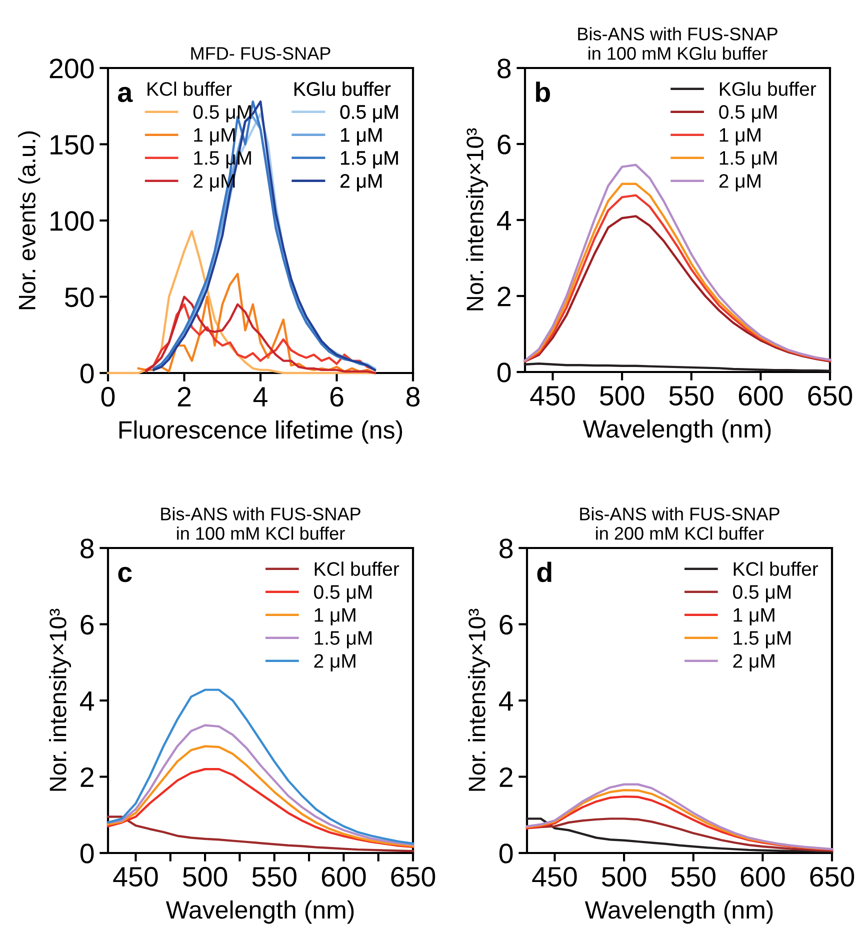  What do you see at coordinates (543, 92) in the screenshot?
I see `annotation: b` at bounding box center [543, 92].